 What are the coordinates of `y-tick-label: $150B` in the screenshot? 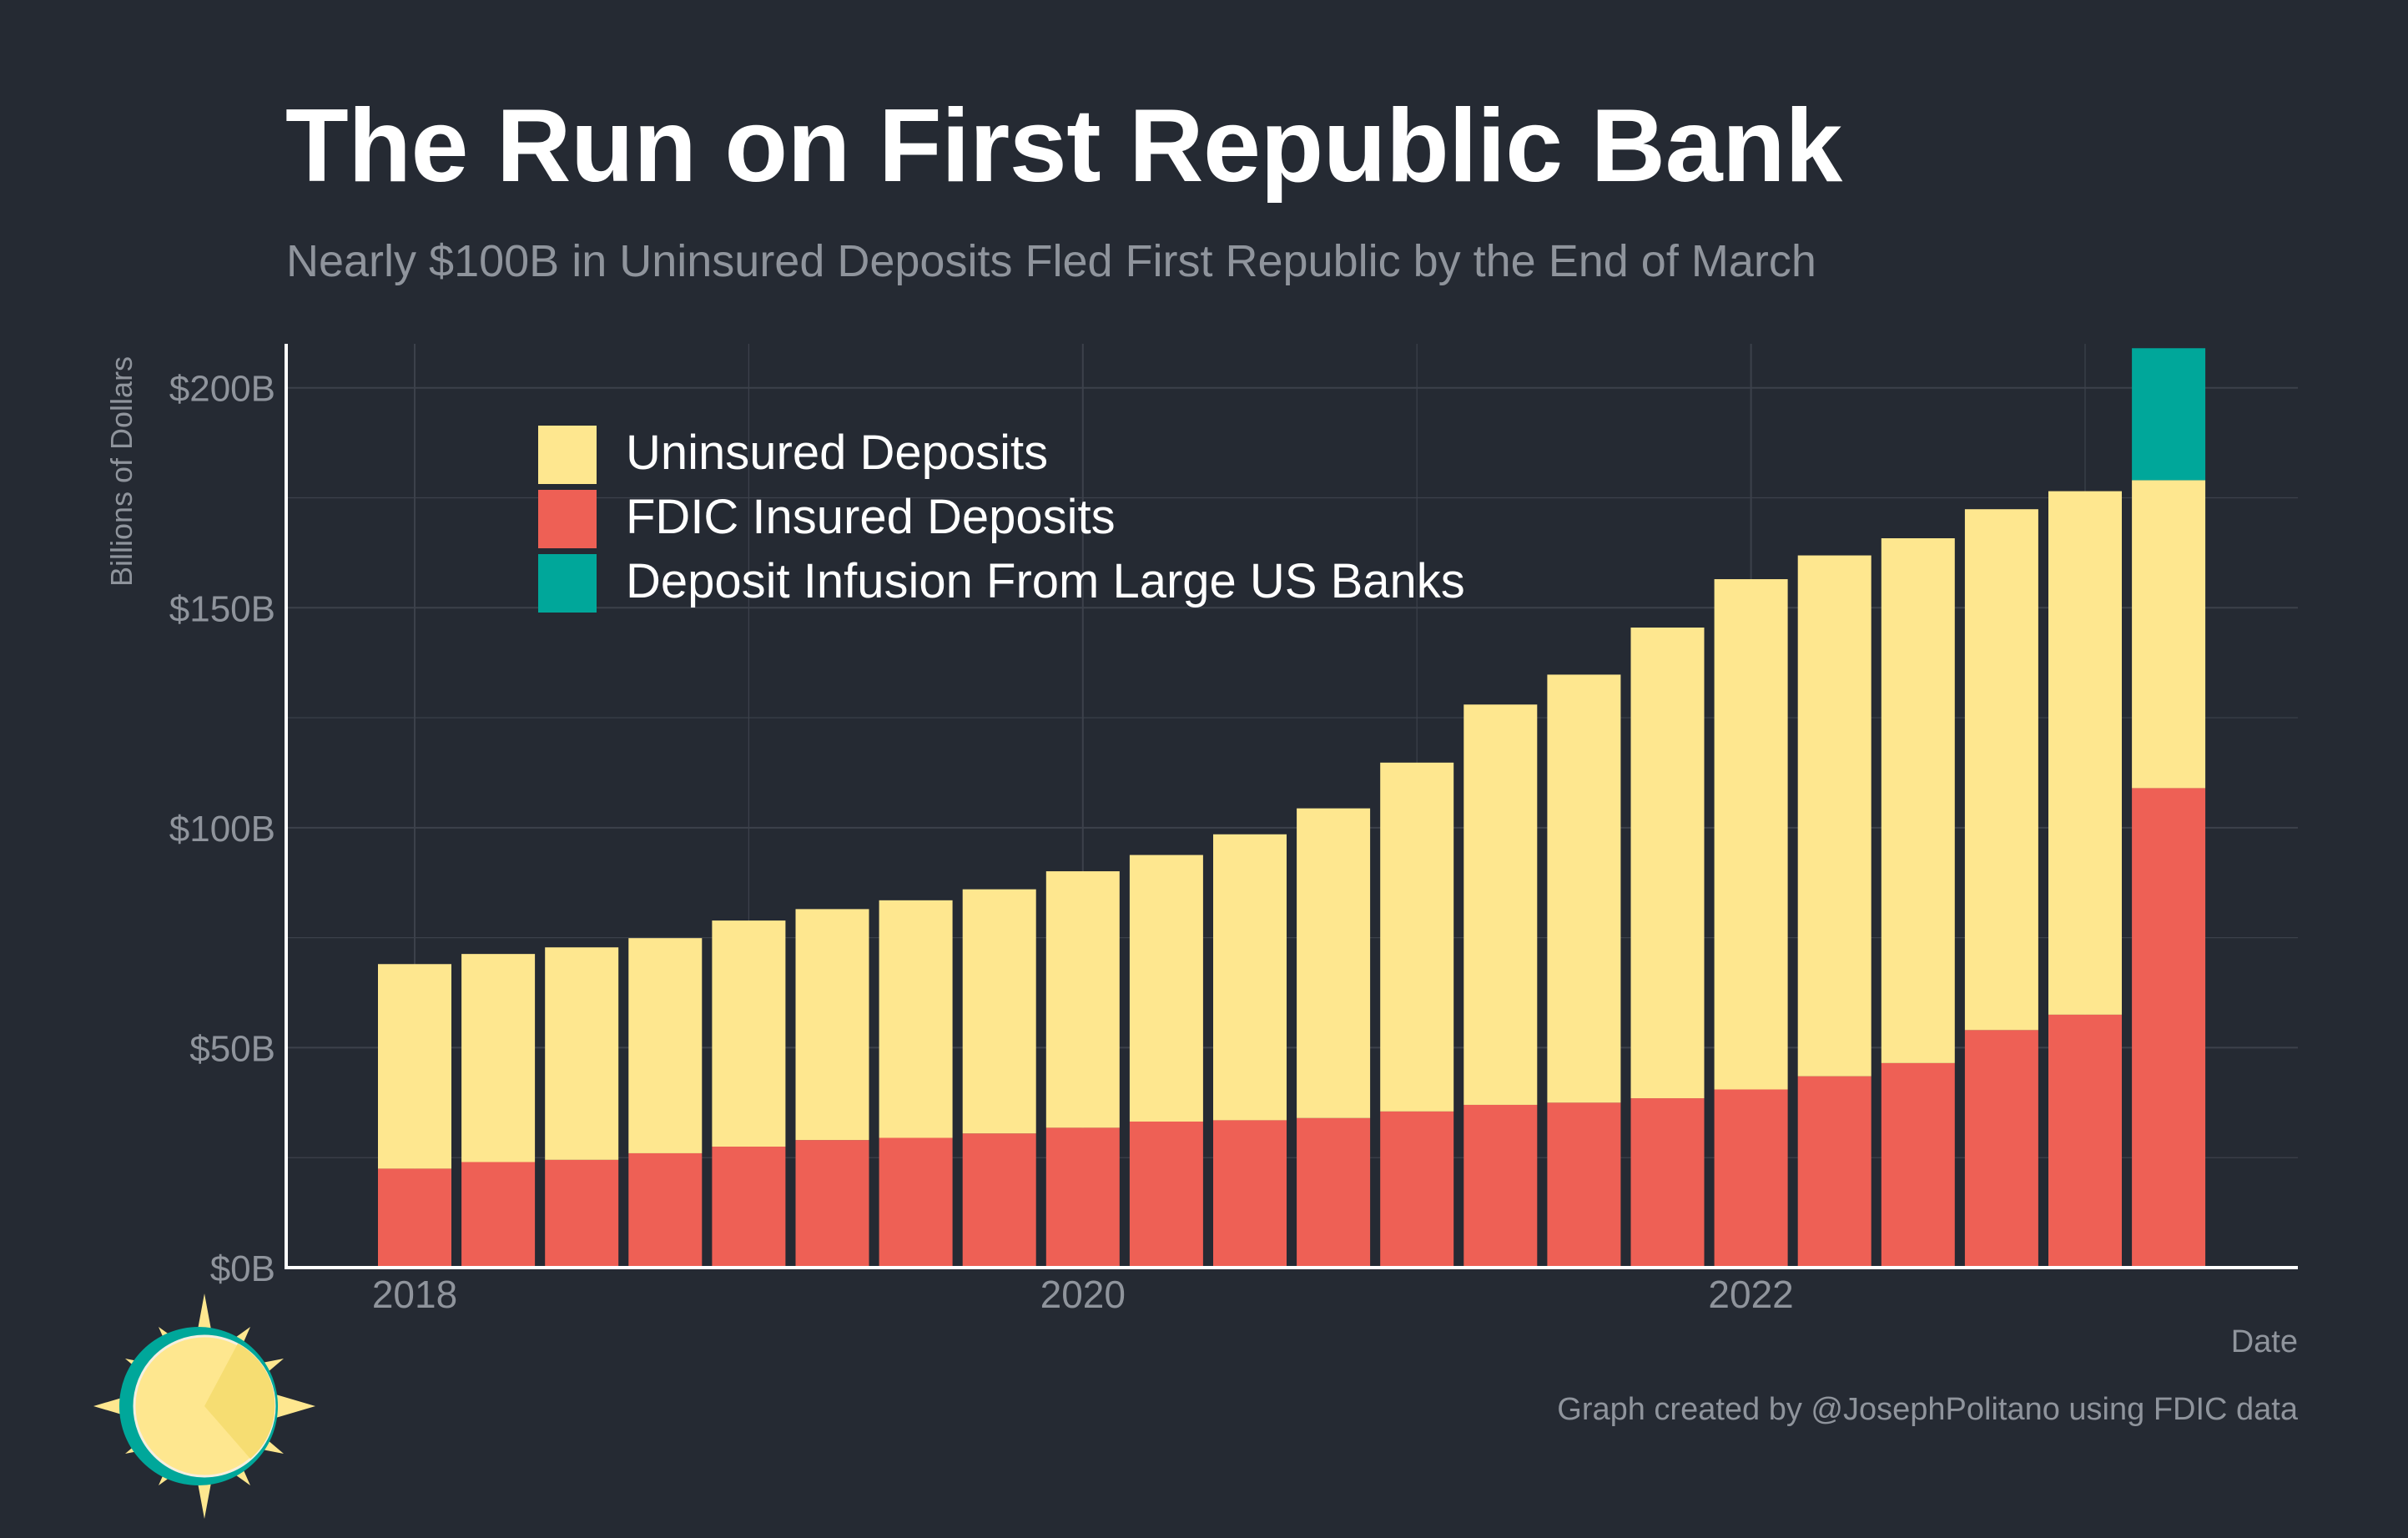 It's located at (222, 608).